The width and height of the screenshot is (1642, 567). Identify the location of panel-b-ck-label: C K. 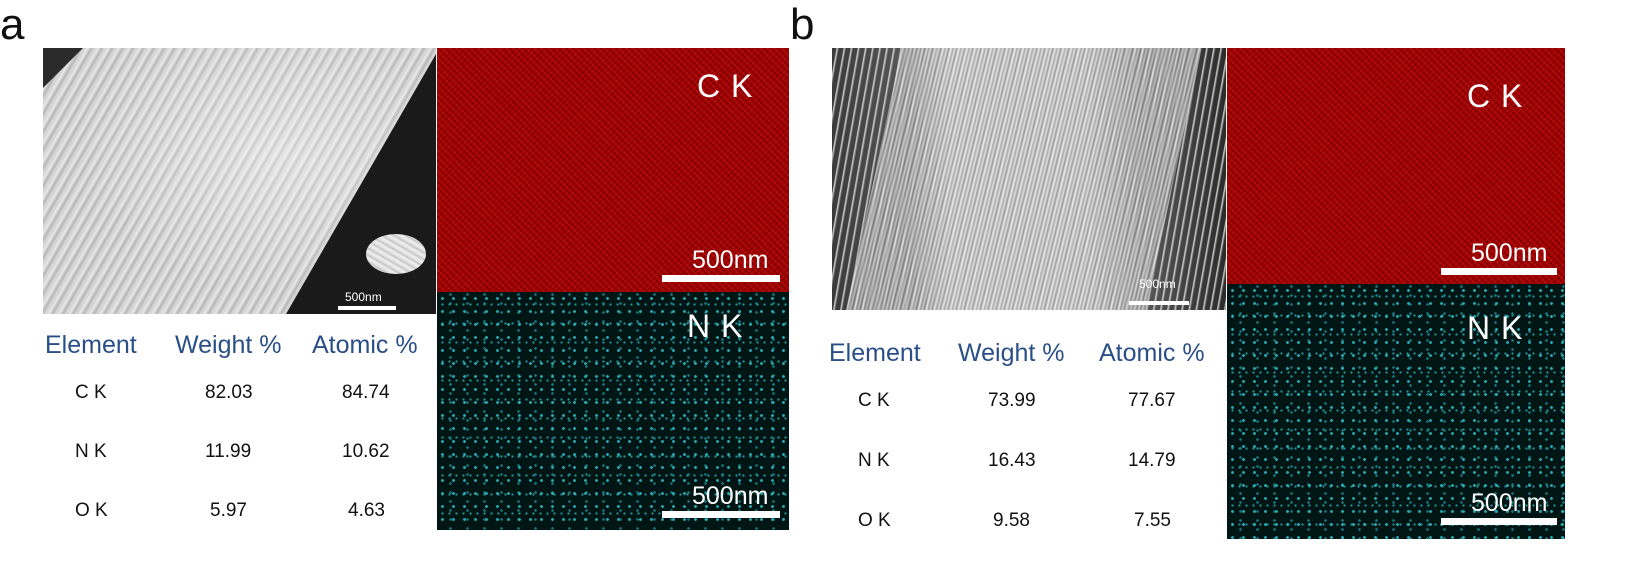
(1495, 96).